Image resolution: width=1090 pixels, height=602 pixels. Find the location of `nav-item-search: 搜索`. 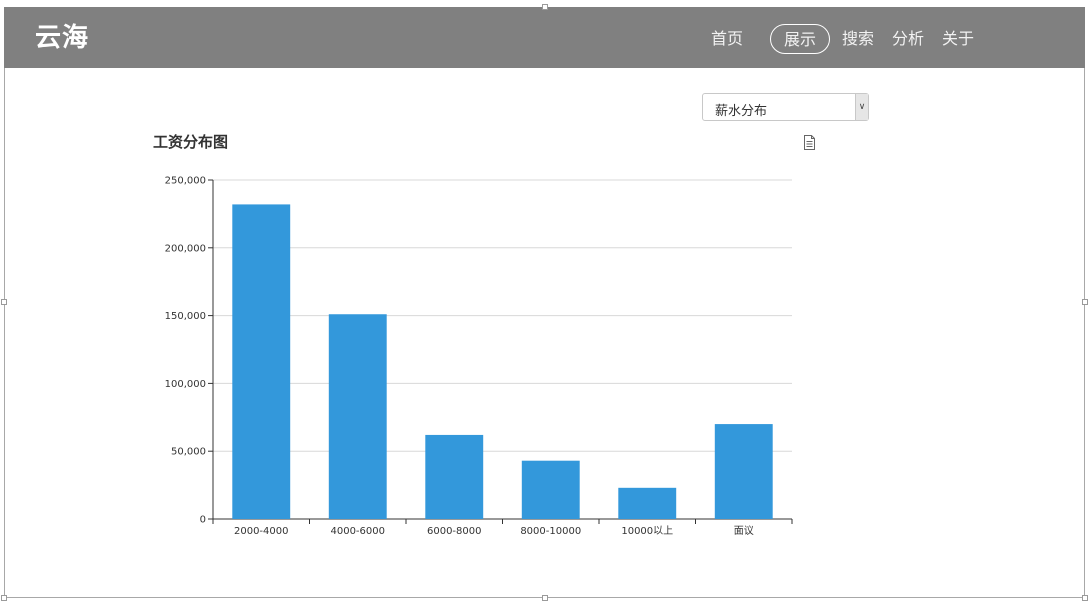

nav-item-search: 搜索 is located at coordinates (857, 38).